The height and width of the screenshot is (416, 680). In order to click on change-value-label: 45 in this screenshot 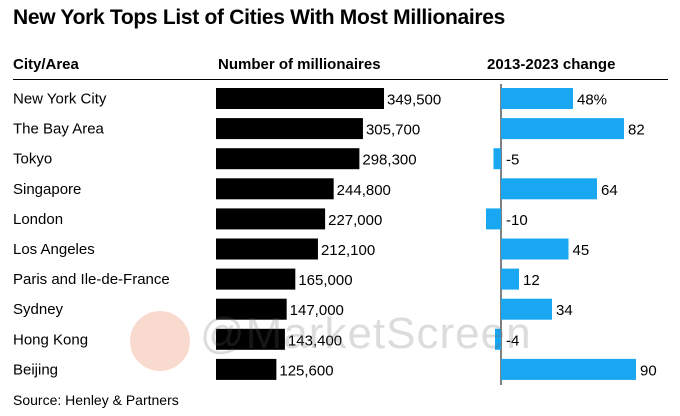, I will do `click(581, 250)`.